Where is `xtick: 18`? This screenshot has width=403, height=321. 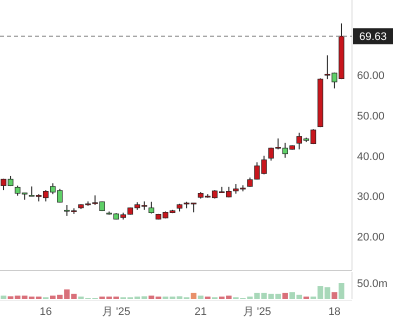
xtick: 18 is located at coordinates (334, 312).